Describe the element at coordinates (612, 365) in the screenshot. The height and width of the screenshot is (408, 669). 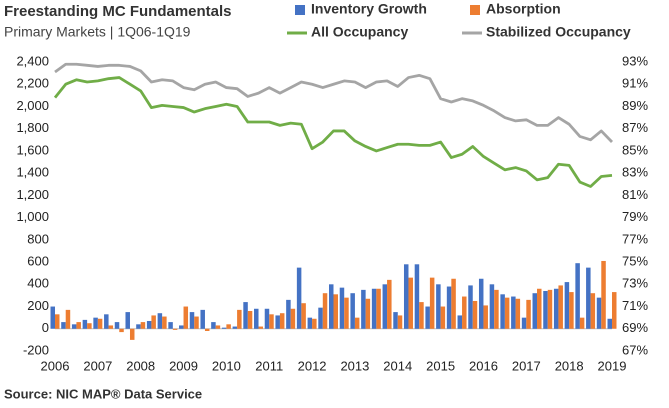
I see `x-tick-label: 2019` at that location.